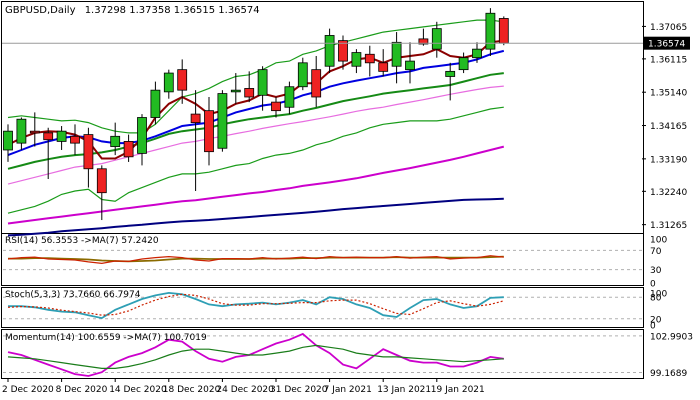 This screenshot has height=400, width=700. I want to click on stoch-panel-frame, so click(322, 307).